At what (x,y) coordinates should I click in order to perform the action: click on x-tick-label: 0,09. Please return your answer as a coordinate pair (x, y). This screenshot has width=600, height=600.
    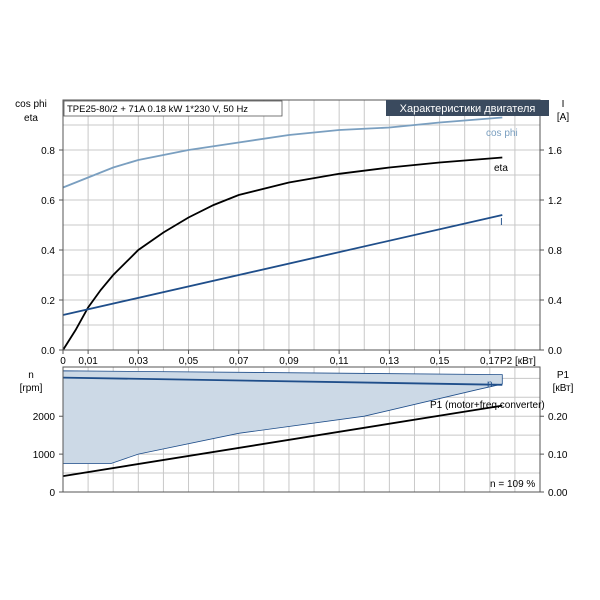
    Looking at the image, I should click on (289, 361).